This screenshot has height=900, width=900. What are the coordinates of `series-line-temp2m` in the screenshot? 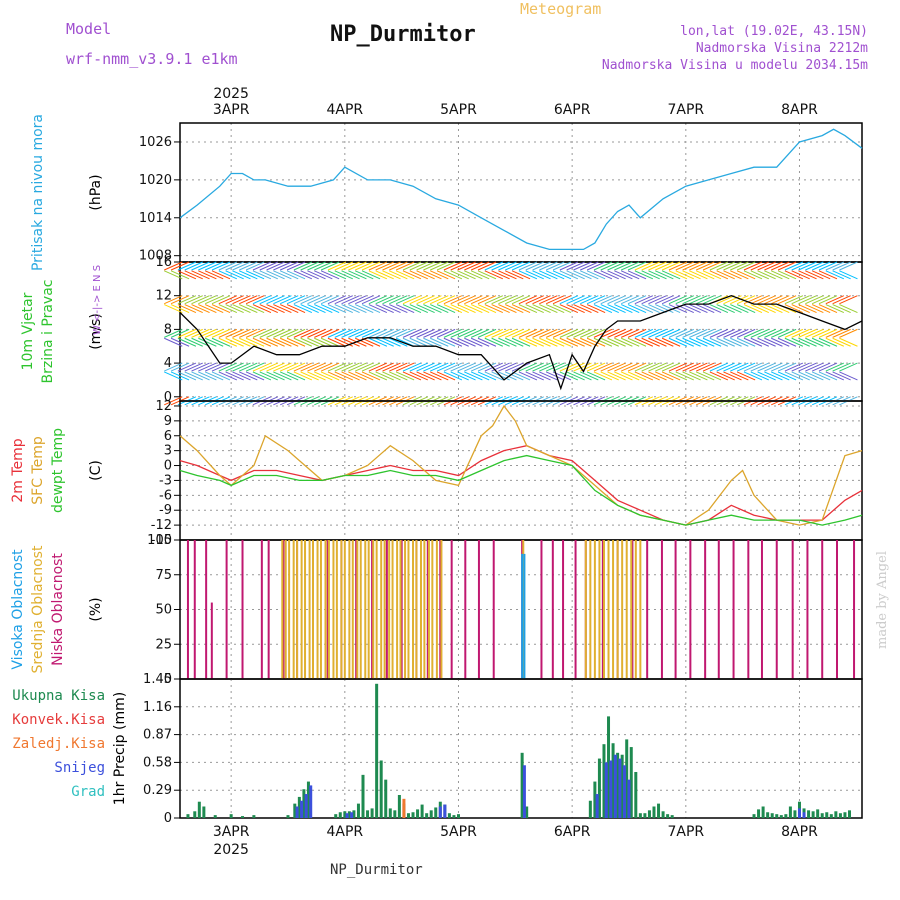 It's located at (521, 485).